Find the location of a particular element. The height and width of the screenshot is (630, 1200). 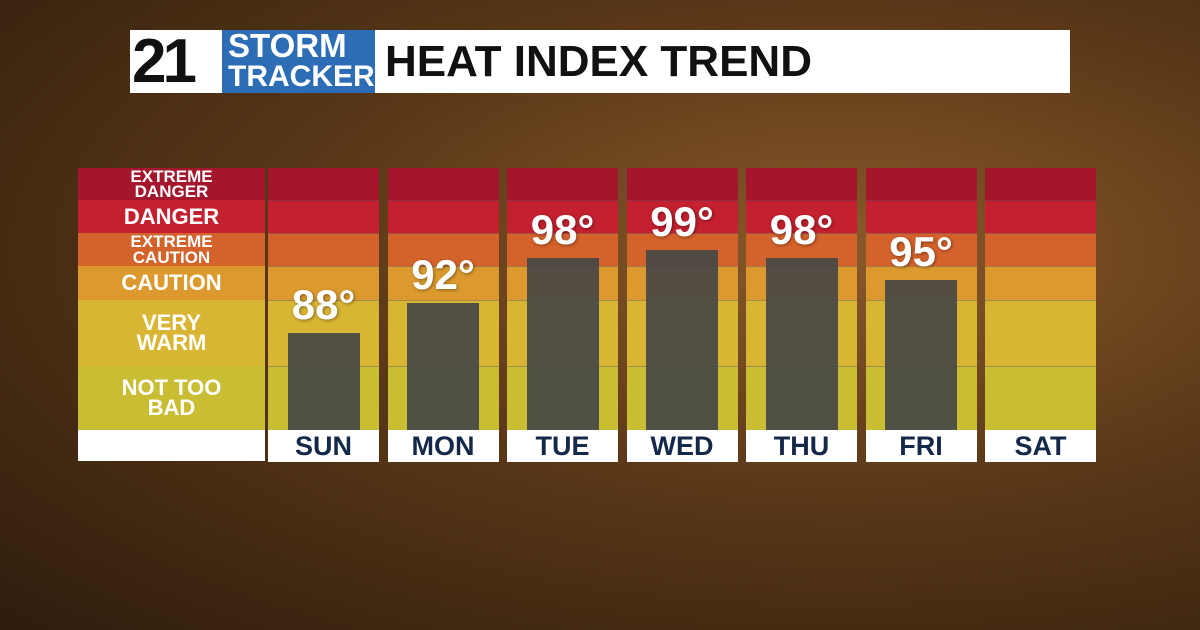

label-column-footer is located at coordinates (171, 445).